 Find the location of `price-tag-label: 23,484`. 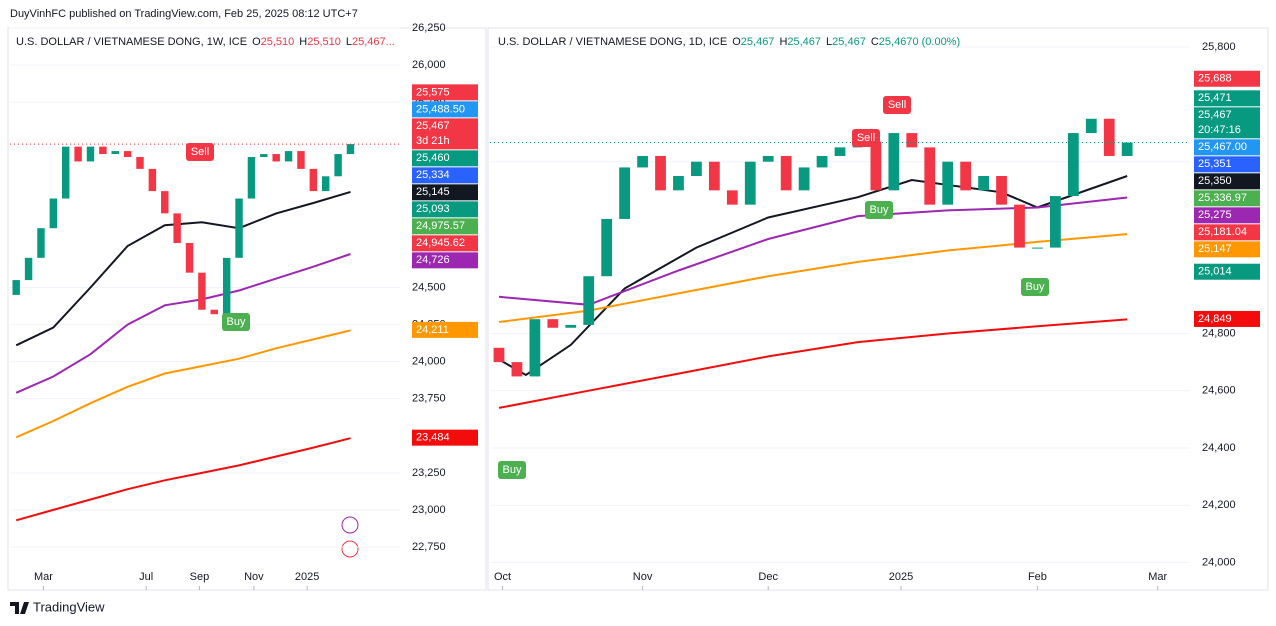

price-tag-label: 23,484 is located at coordinates (433, 438).